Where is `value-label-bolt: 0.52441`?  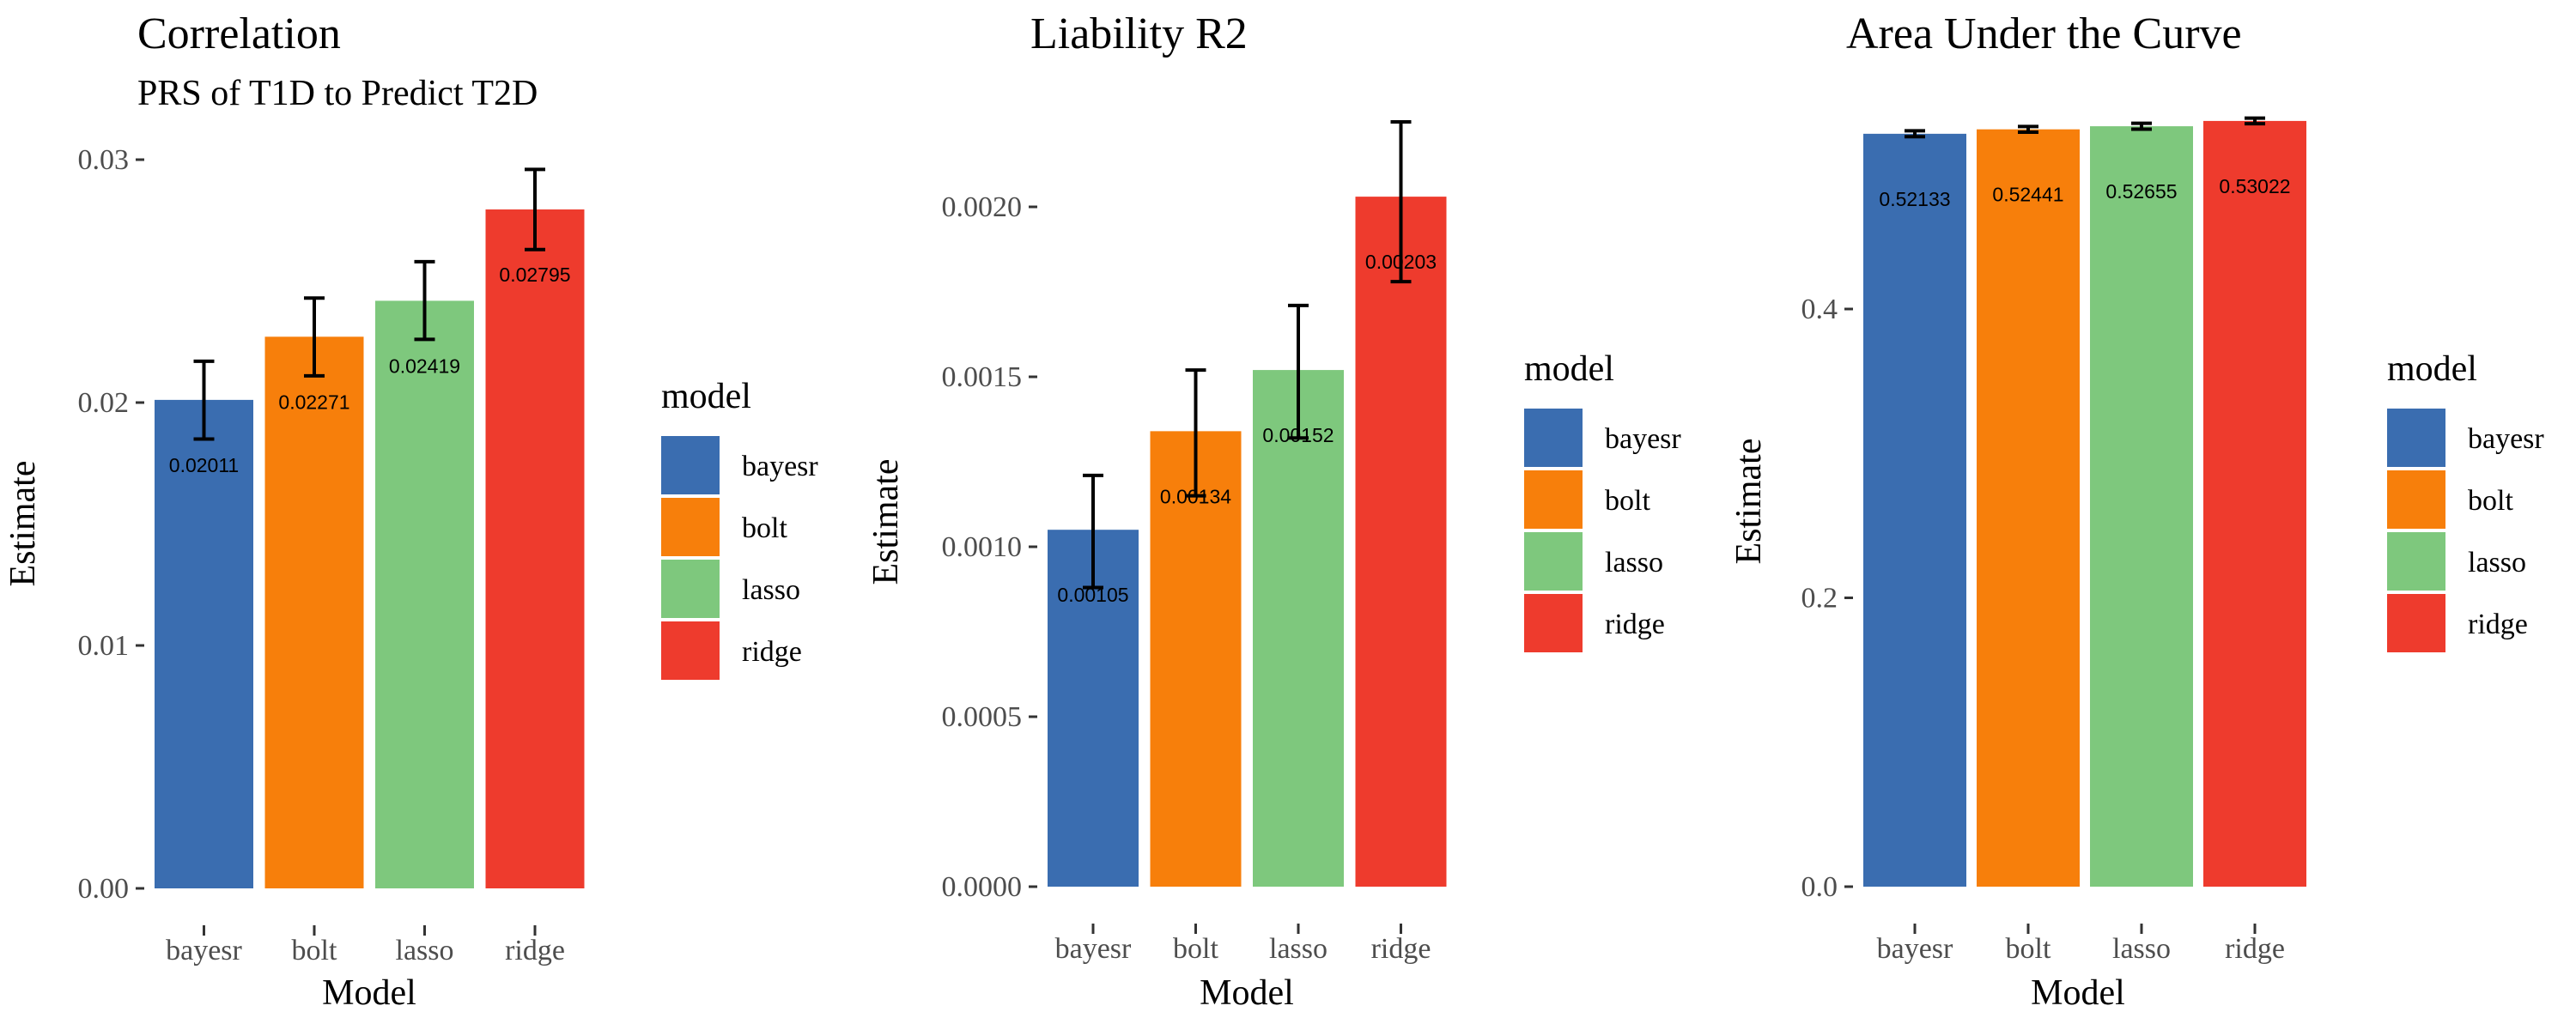
value-label-bolt: 0.52441 is located at coordinates (2027, 195).